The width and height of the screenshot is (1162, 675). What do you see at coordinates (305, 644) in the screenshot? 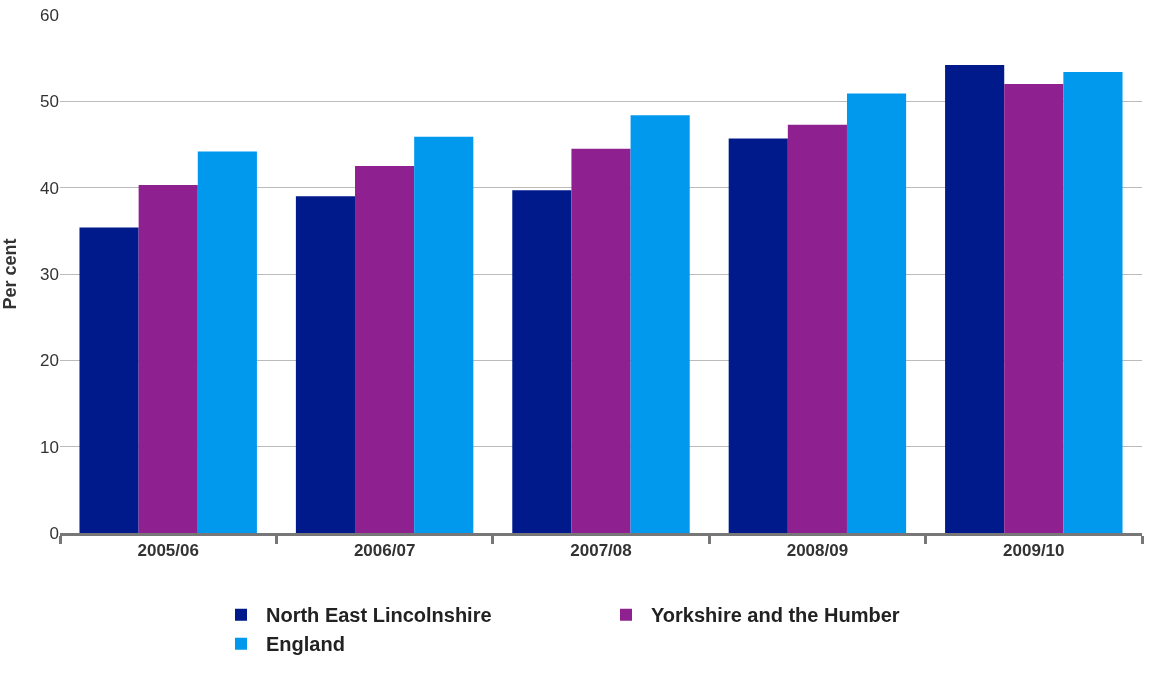
I see `legend-label: England` at bounding box center [305, 644].